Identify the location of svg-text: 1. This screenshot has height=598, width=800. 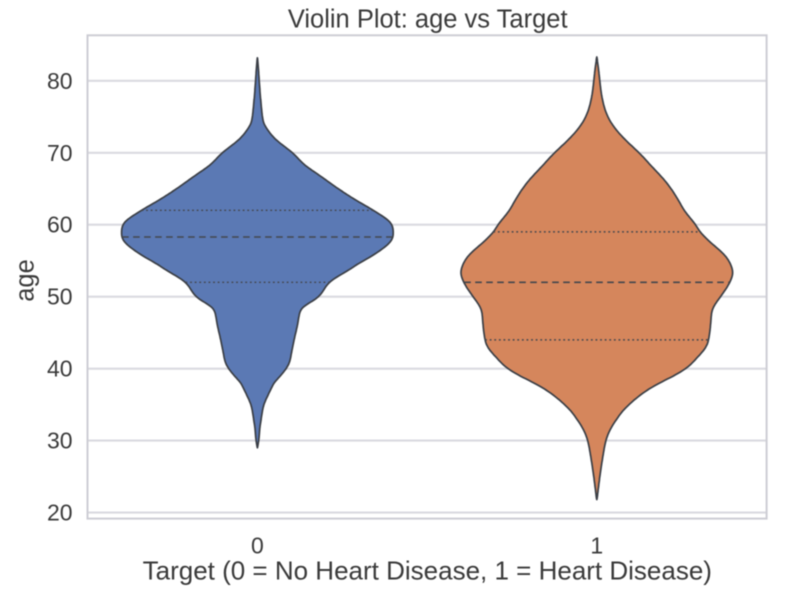
(596, 545).